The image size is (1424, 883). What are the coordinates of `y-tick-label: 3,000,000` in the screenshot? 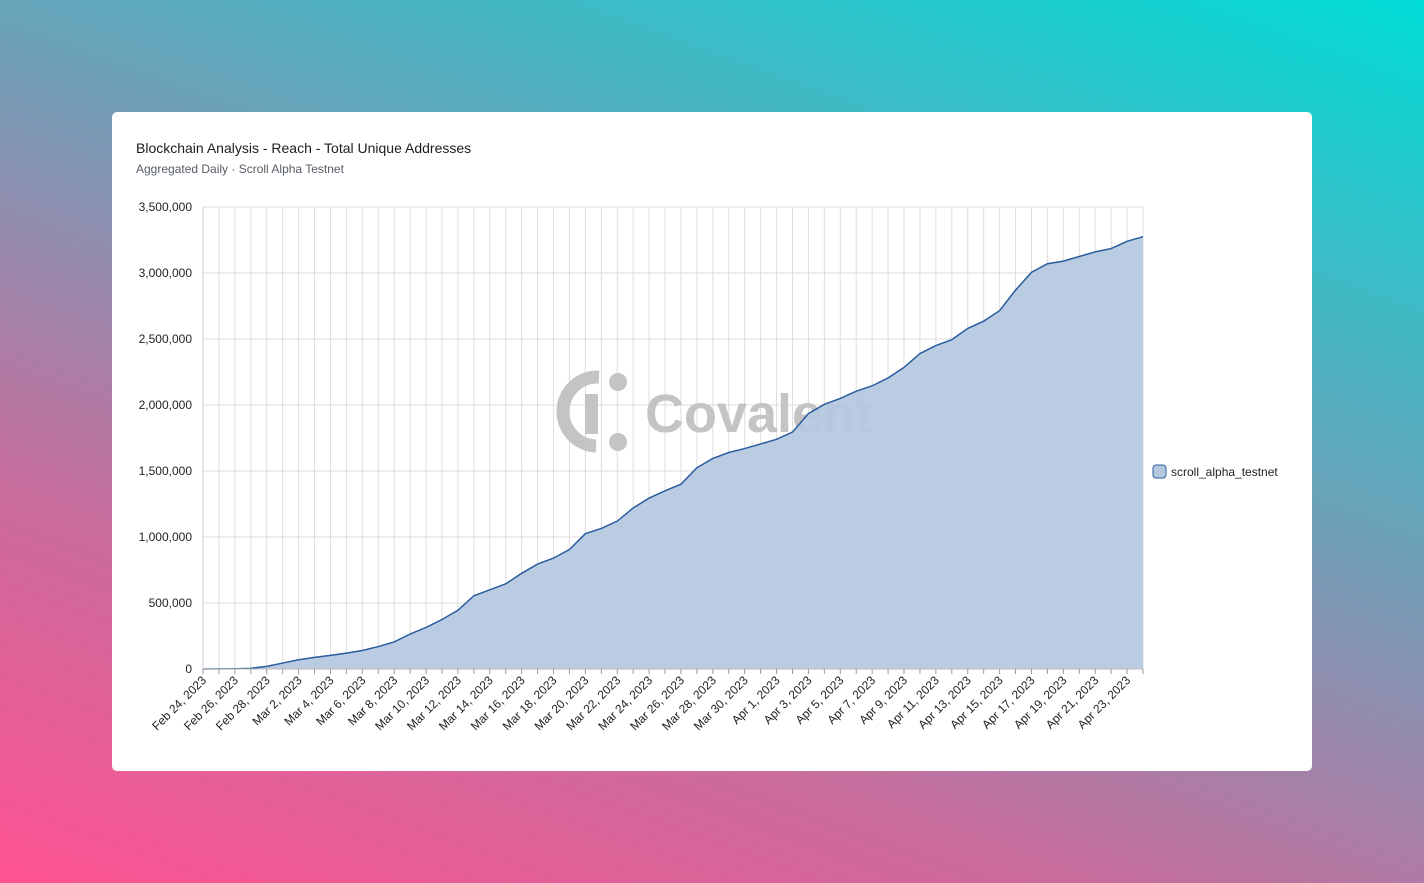 It's located at (166, 273).